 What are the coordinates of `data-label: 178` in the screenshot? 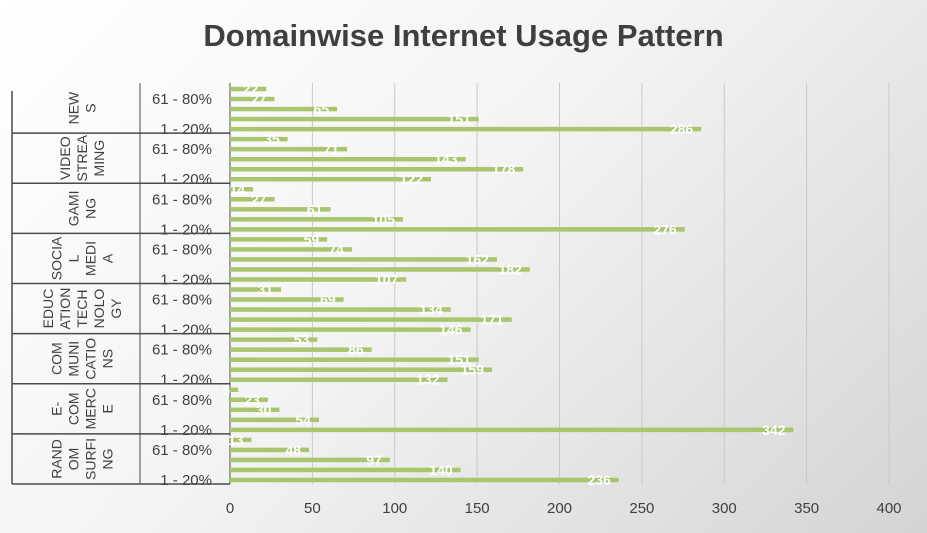 It's located at (504, 169).